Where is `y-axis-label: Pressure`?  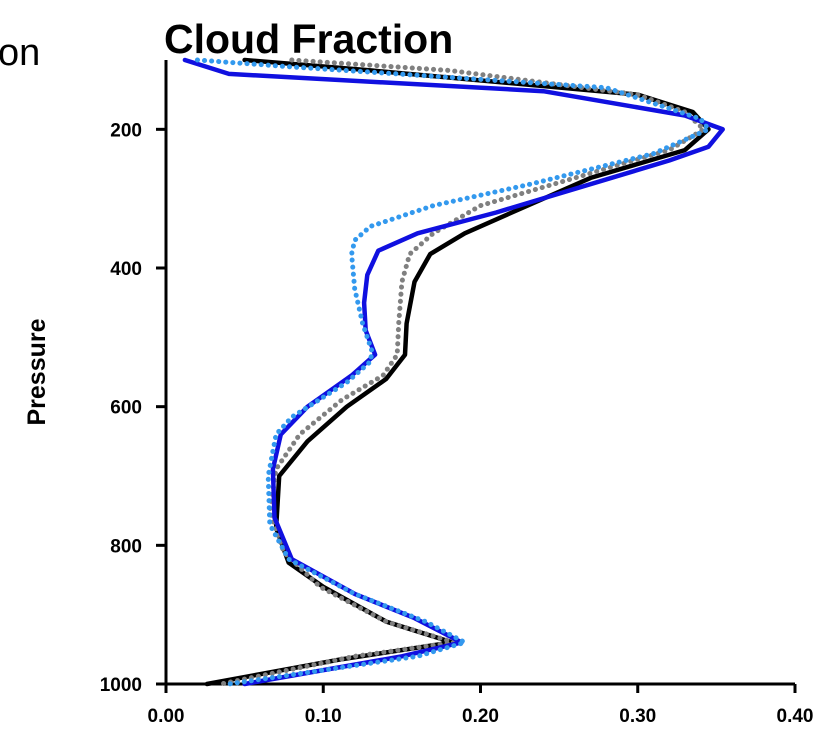 y-axis-label: Pressure is located at coordinates (37, 371).